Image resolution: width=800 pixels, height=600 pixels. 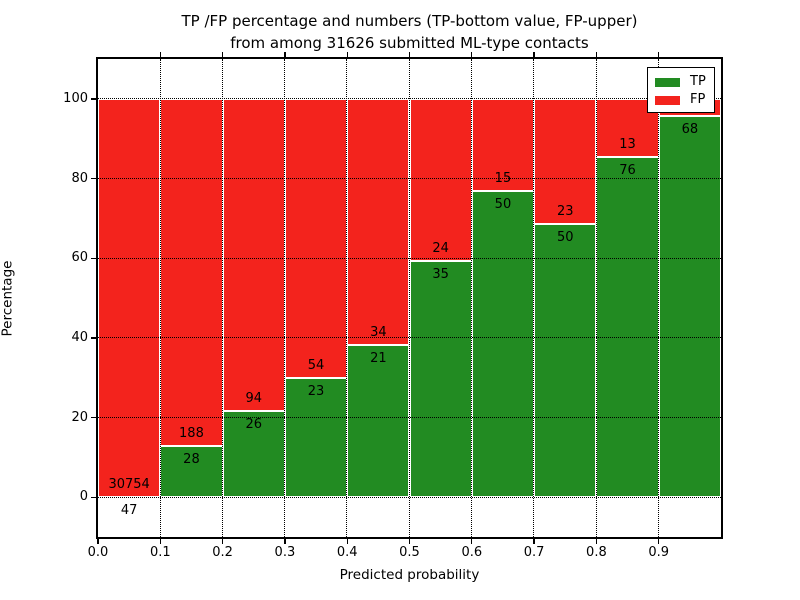 What do you see at coordinates (285, 552) in the screenshot?
I see `x-tick-label: 0.3` at bounding box center [285, 552].